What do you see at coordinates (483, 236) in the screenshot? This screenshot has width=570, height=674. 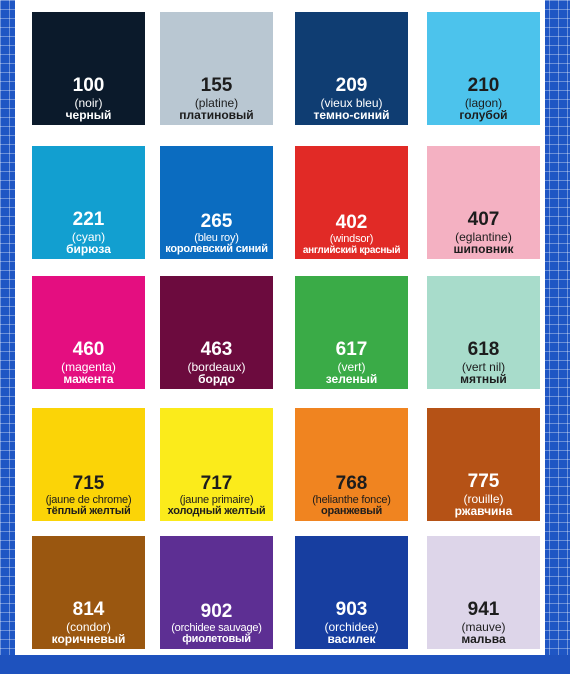 I see `swatch-french-name: (eglantine)` at bounding box center [483, 236].